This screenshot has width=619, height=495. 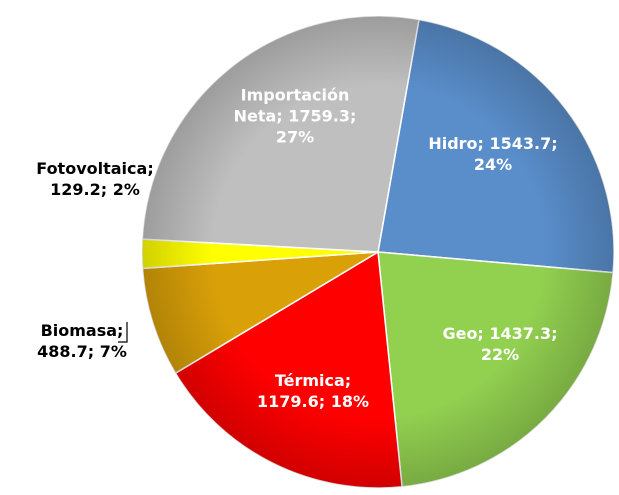 I want to click on data-label: Importación, so click(x=295, y=95).